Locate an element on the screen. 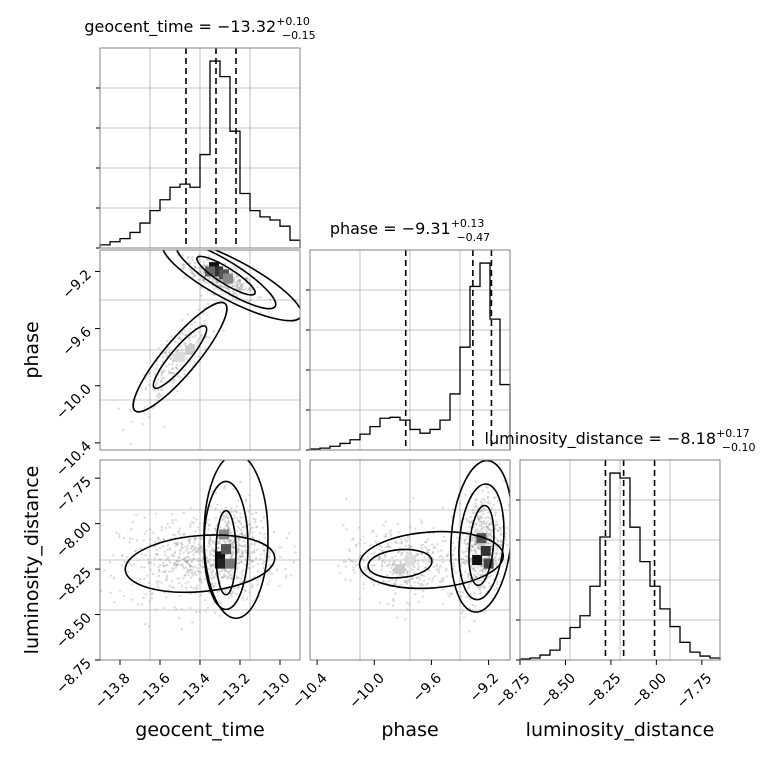 The height and width of the screenshot is (760, 760). y-tick-label: −8.00 is located at coordinates (74, 540).